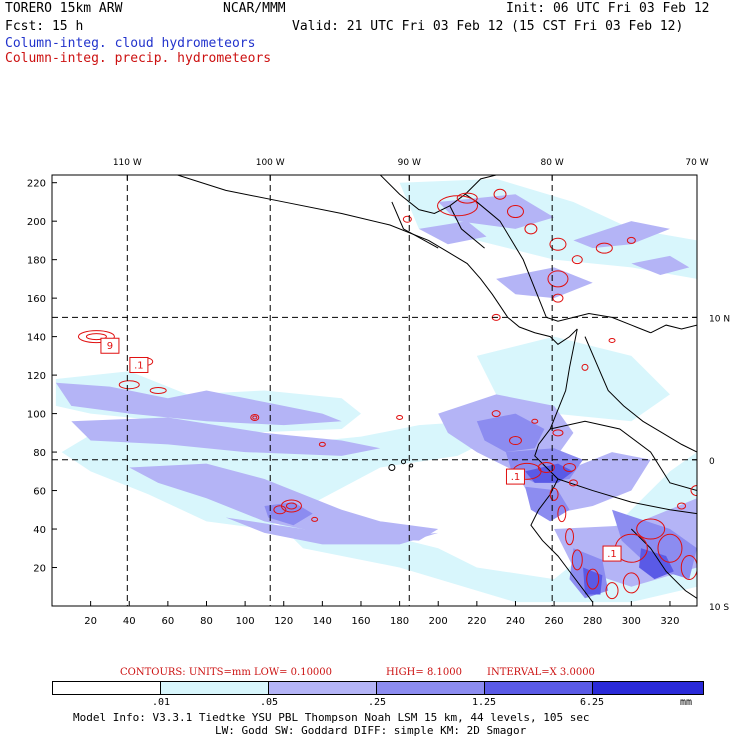 The image size is (740, 740). Describe the element at coordinates (90, 621) in the screenshot. I see `x-tick-label: 20` at that location.